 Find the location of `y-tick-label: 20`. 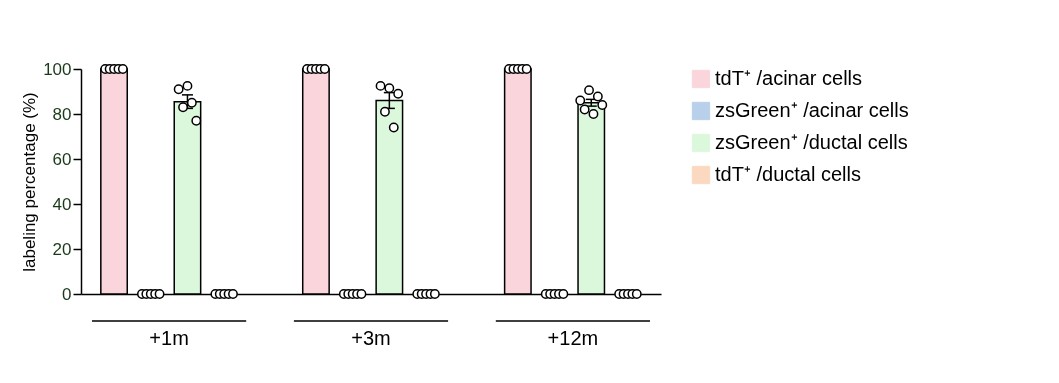

y-tick-label: 20 is located at coordinates (62, 249).